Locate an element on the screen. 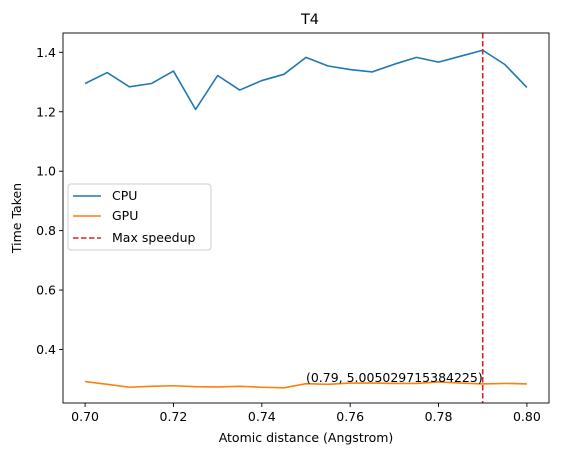  x-tick-label: 0.70 is located at coordinates (85, 416).